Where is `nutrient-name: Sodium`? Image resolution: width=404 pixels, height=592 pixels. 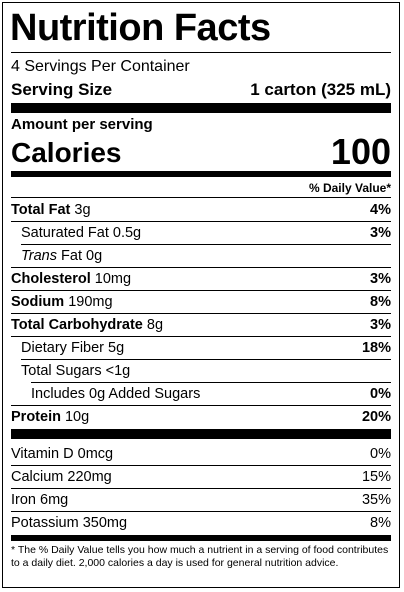
nutrient-name: Sodium is located at coordinates (38, 302).